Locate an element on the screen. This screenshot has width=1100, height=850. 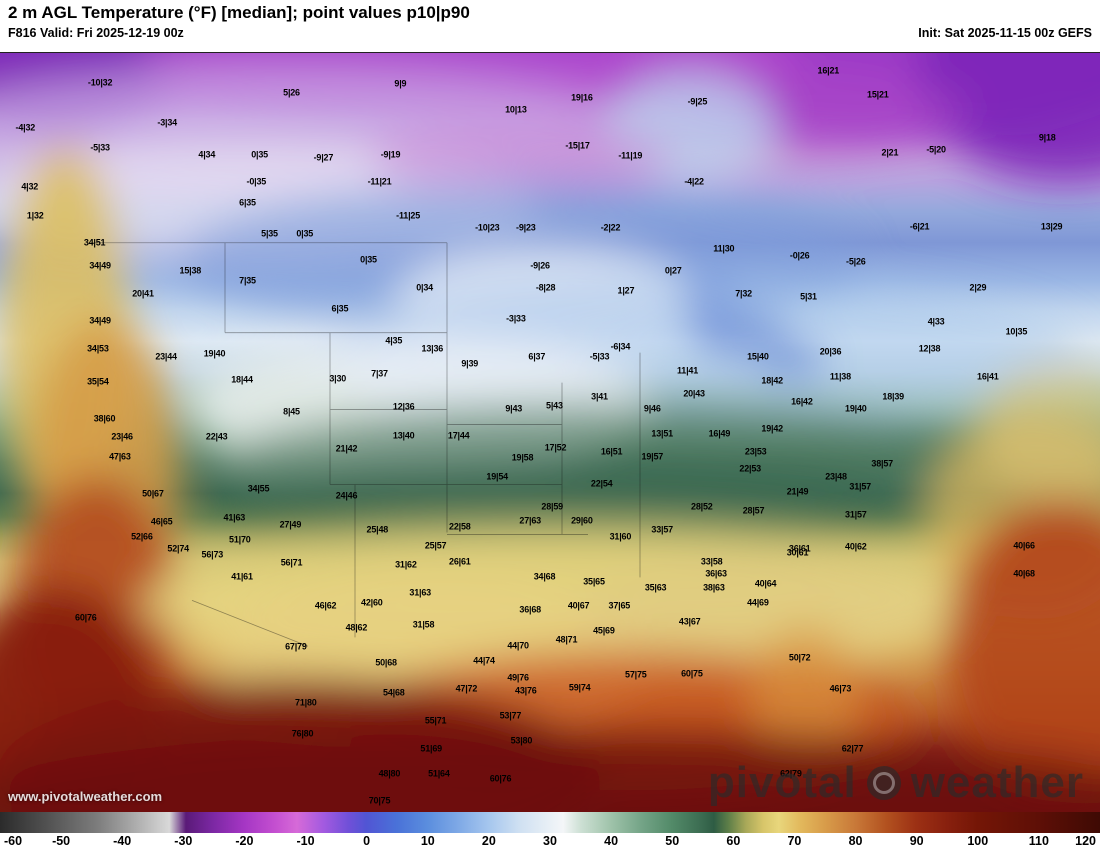
point-value-label: 36|61 is located at coordinates (799, 548).